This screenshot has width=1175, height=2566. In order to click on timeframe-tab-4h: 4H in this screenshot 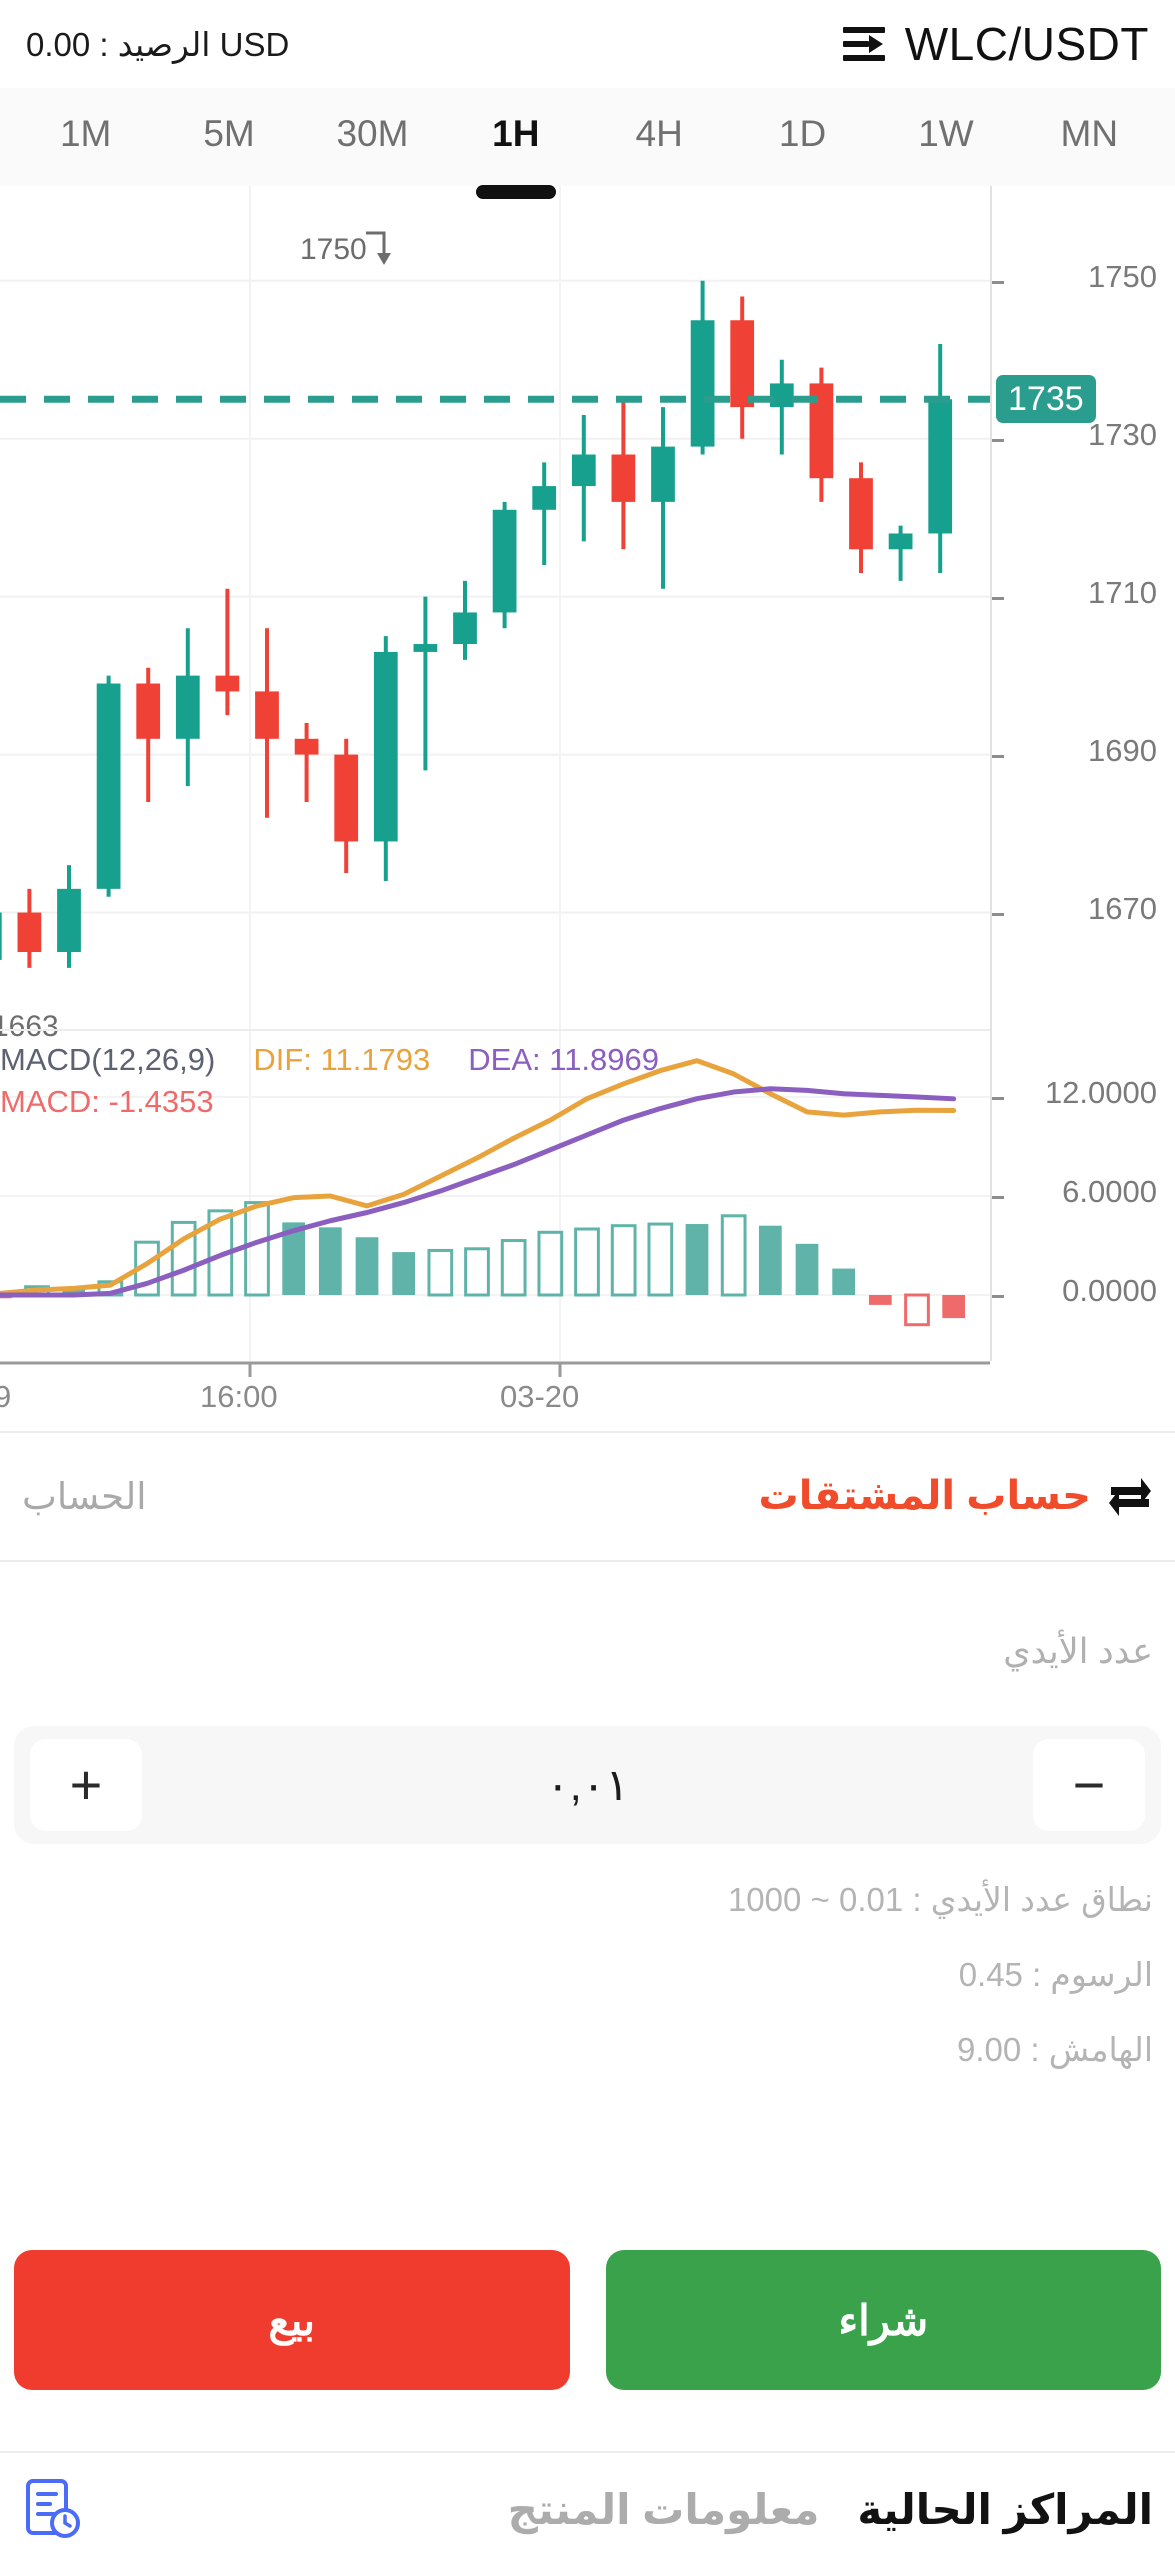, I will do `click(659, 133)`.